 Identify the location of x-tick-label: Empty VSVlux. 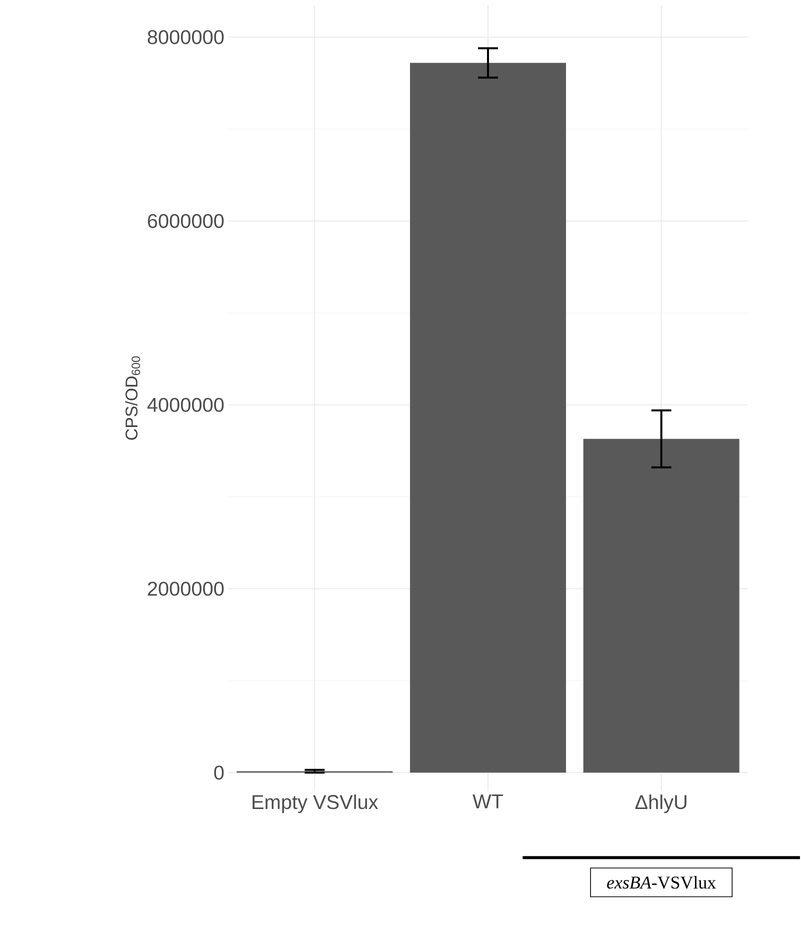
(315, 804).